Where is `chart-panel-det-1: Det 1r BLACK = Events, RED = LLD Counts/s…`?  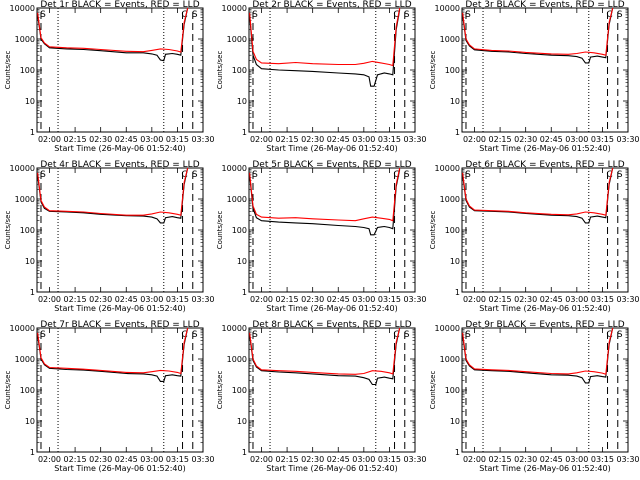 chart-panel-det-1: Det 1r BLACK = Events, RED = LLD Counts/s… is located at coordinates (109, 76).